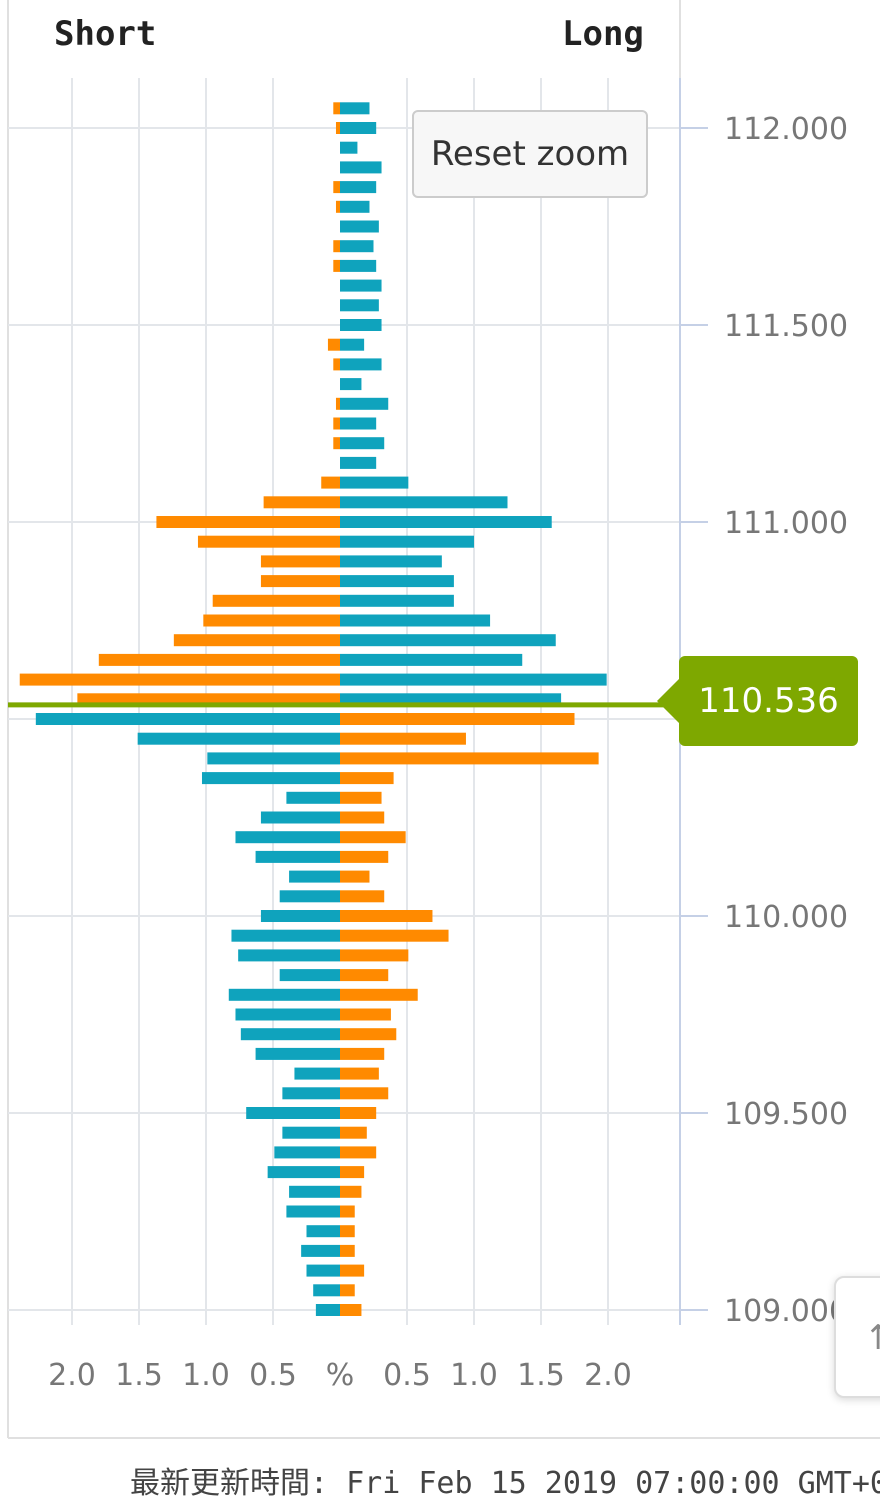 This screenshot has height=1502, width=880. I want to click on short-header: Short, so click(105, 34).